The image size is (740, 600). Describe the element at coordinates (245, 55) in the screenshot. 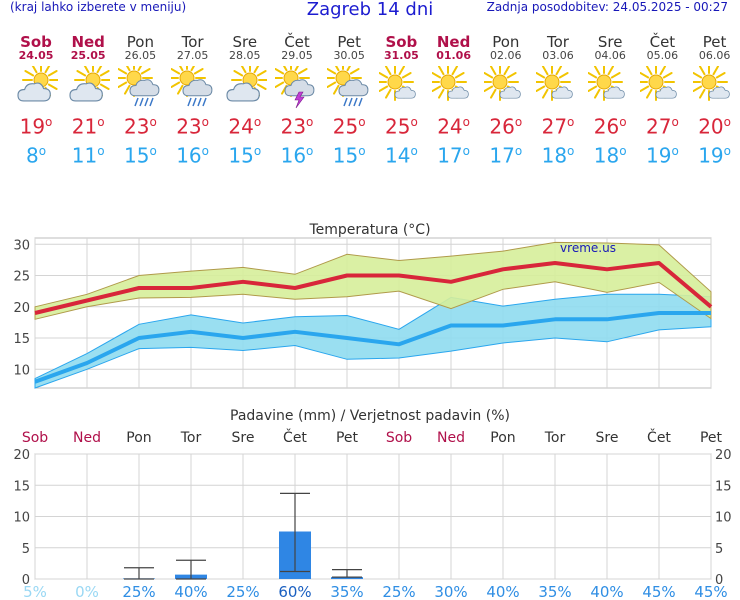

I see `day-date: 28.05` at that location.